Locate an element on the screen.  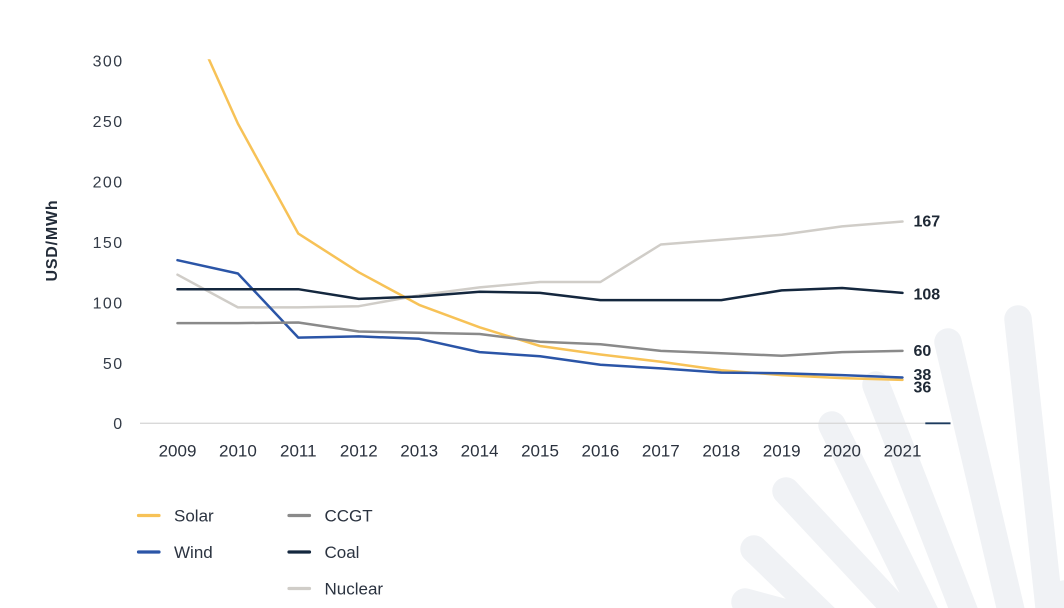
svg-text: 2010 is located at coordinates (238, 451).